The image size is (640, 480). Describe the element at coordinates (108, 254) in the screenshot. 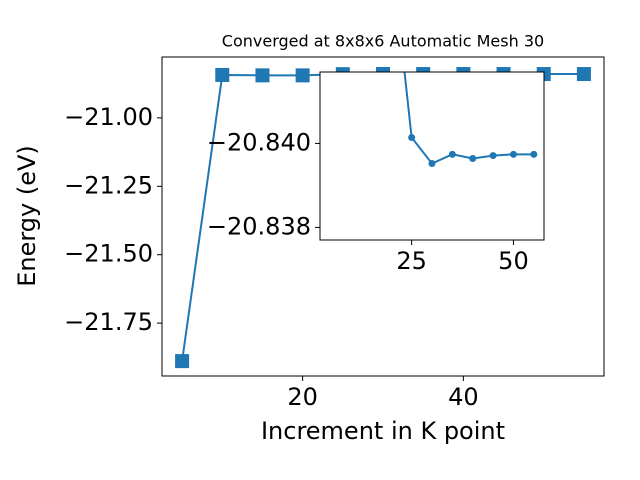

I see `y-tick-label: −21.50` at that location.